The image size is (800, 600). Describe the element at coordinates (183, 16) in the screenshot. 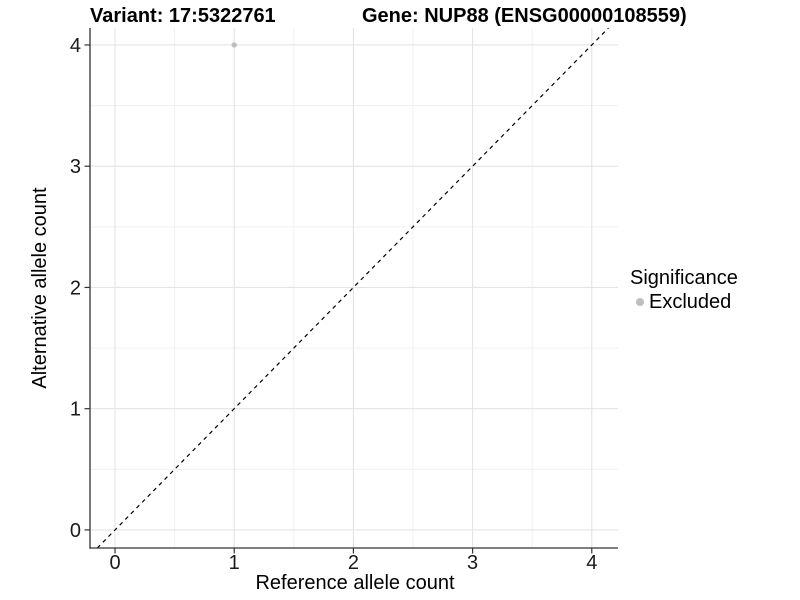

I see `variant-title: Variant: 17:5322761` at that location.